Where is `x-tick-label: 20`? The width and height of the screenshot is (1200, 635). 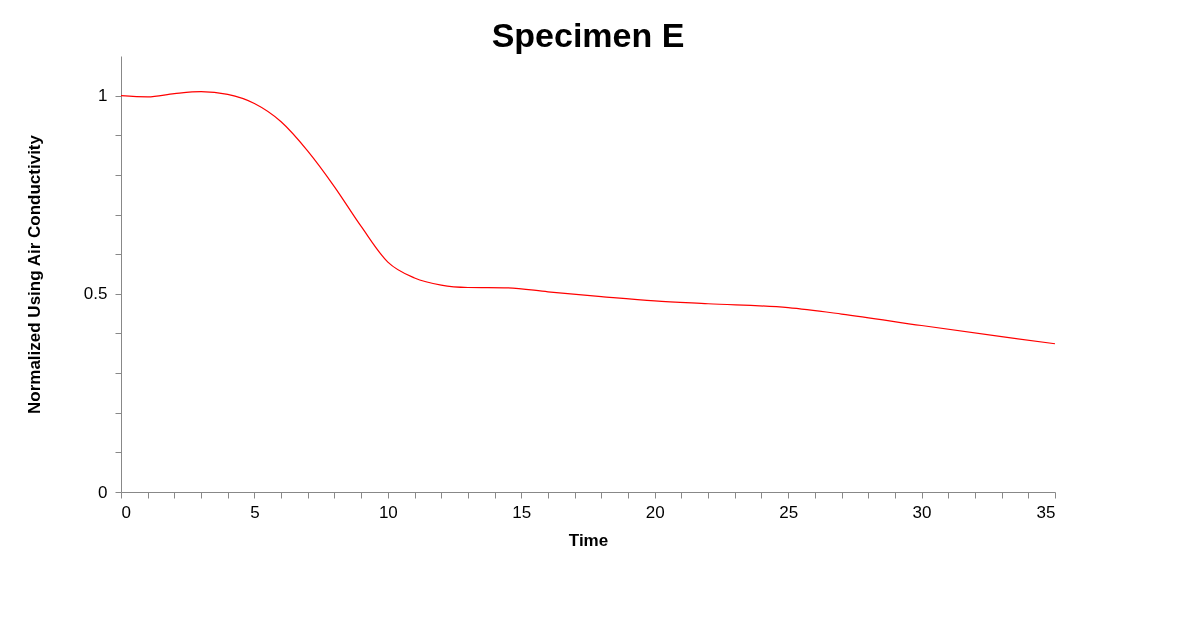
x-tick-label: 20 is located at coordinates (655, 512).